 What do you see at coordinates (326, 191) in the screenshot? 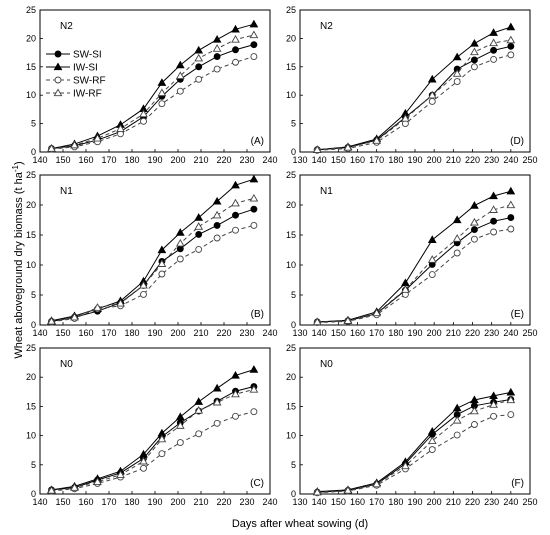
I see `panel-n-label: N1` at bounding box center [326, 191].